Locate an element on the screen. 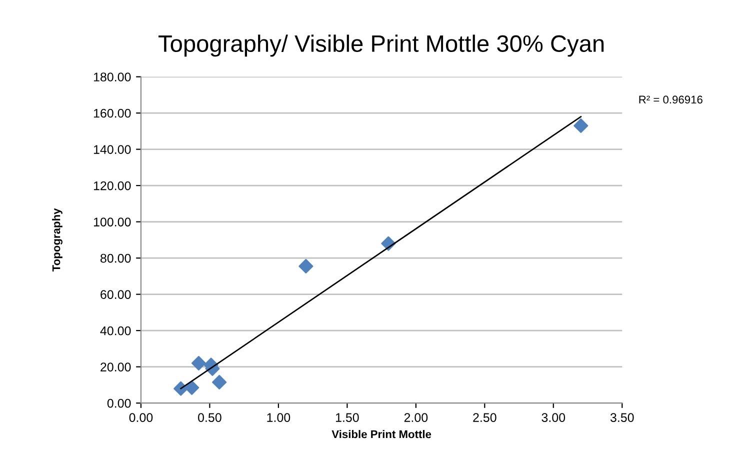  y-tick-label: 0.00 is located at coordinates (119, 403).